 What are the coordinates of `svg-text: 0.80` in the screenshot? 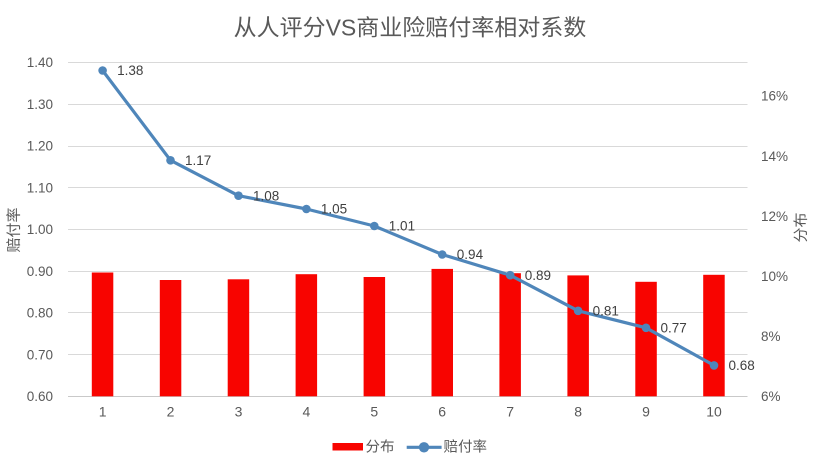 It's located at (40, 313).